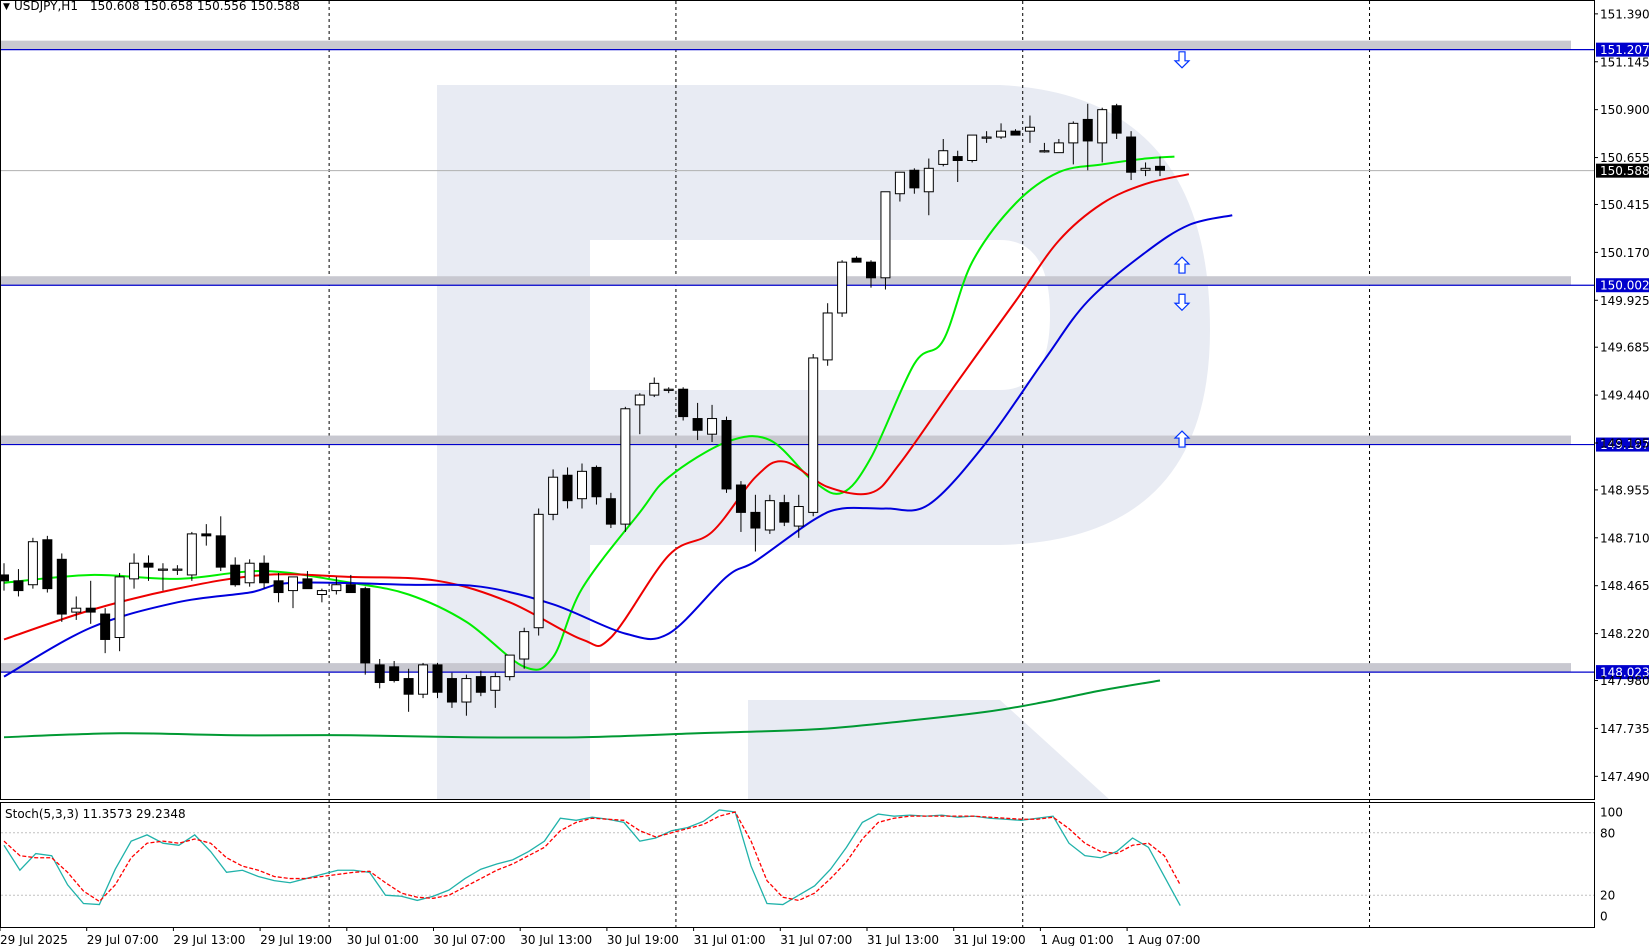  Describe the element at coordinates (1625, 729) in the screenshot. I see `price-tick-label: 147.735` at that location.